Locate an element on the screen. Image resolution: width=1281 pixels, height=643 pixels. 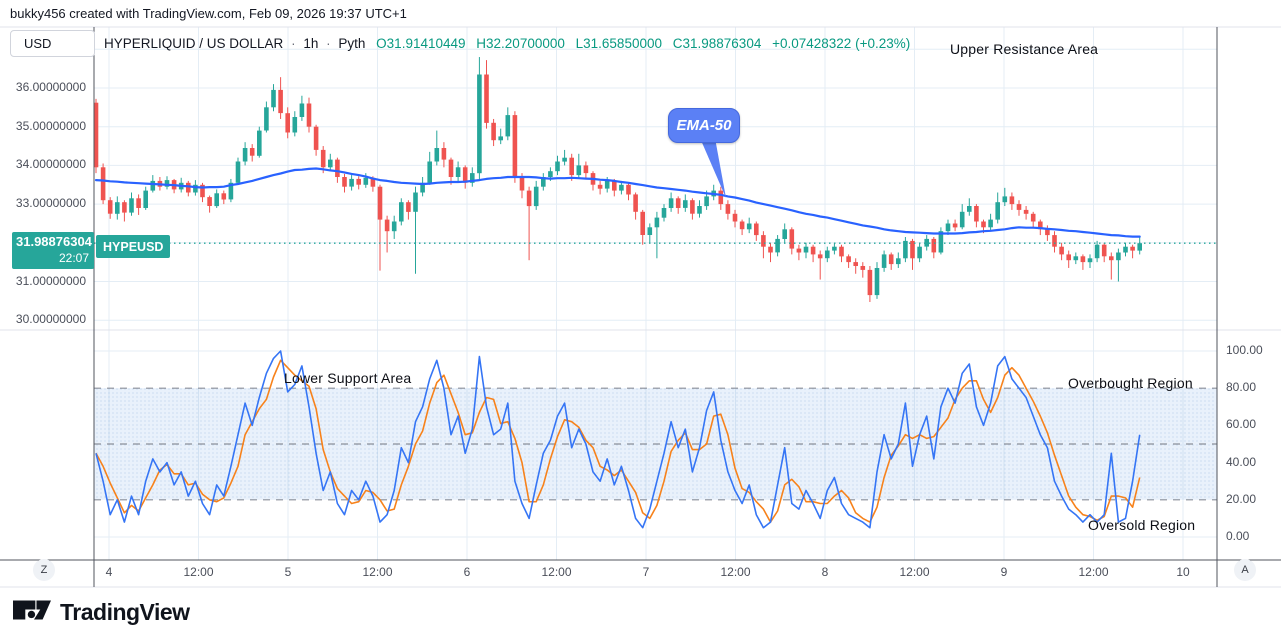
change-label: +0.07428322 (+0.23%) is located at coordinates (841, 43).